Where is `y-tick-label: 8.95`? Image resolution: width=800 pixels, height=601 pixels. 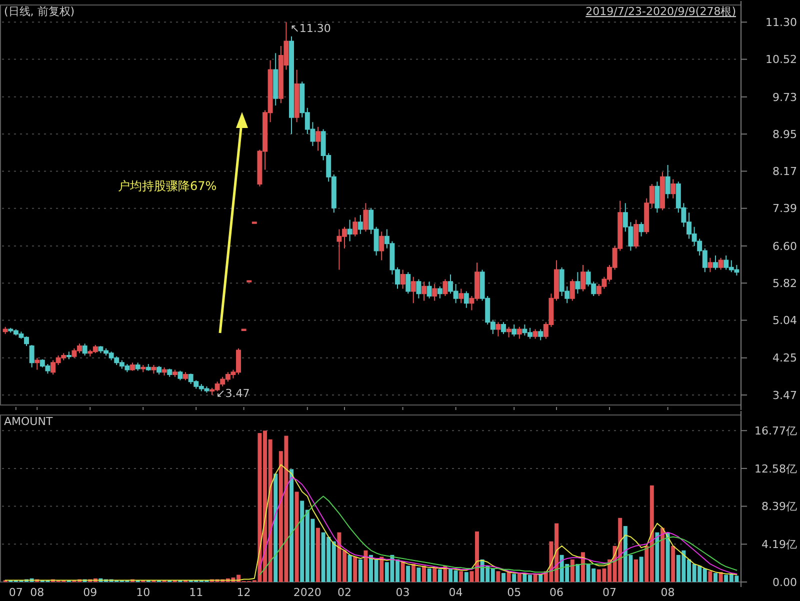
y-tick-label: 8.95 is located at coordinates (784, 134).